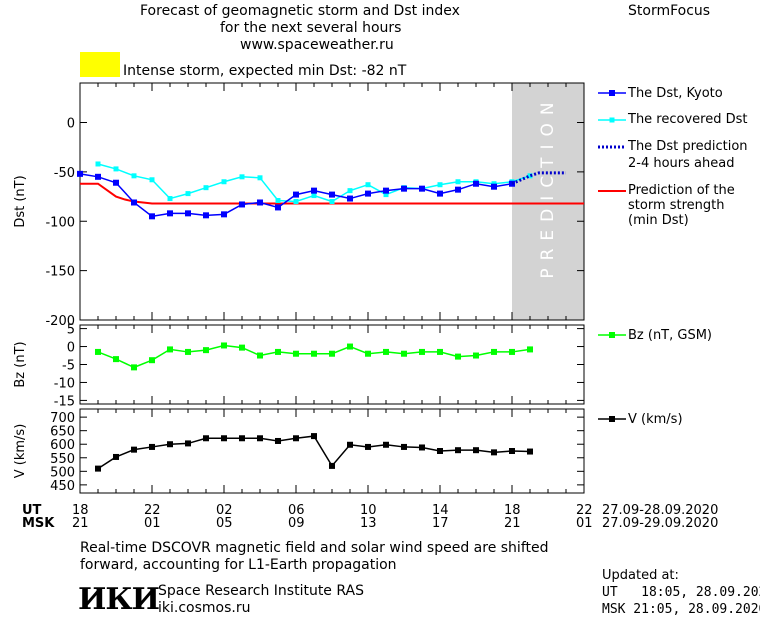  I want to click on prediction-label: PREDICTION, so click(548, 186).